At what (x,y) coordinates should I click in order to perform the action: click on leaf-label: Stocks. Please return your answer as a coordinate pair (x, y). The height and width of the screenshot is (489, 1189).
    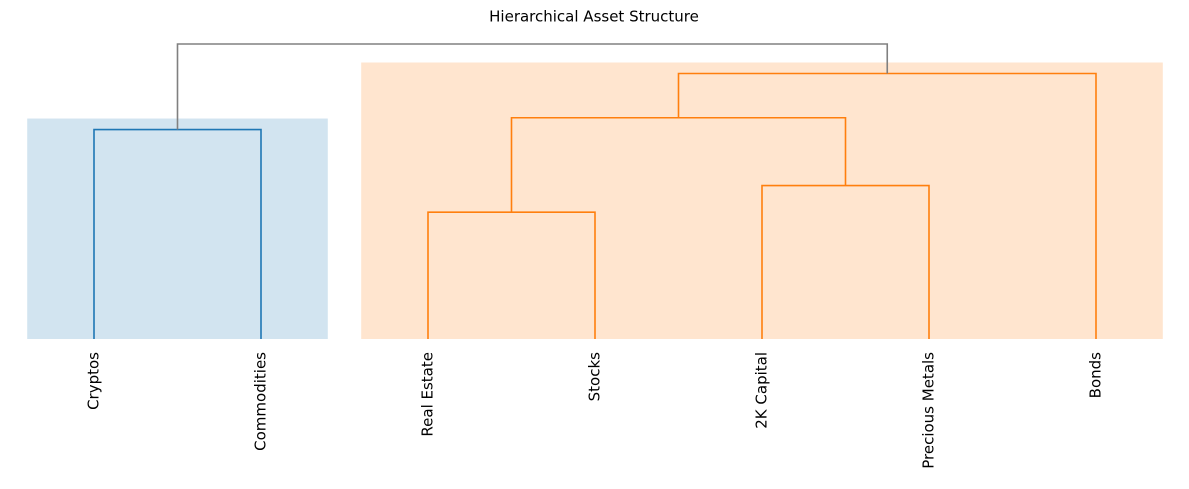
    Looking at the image, I should click on (595, 377).